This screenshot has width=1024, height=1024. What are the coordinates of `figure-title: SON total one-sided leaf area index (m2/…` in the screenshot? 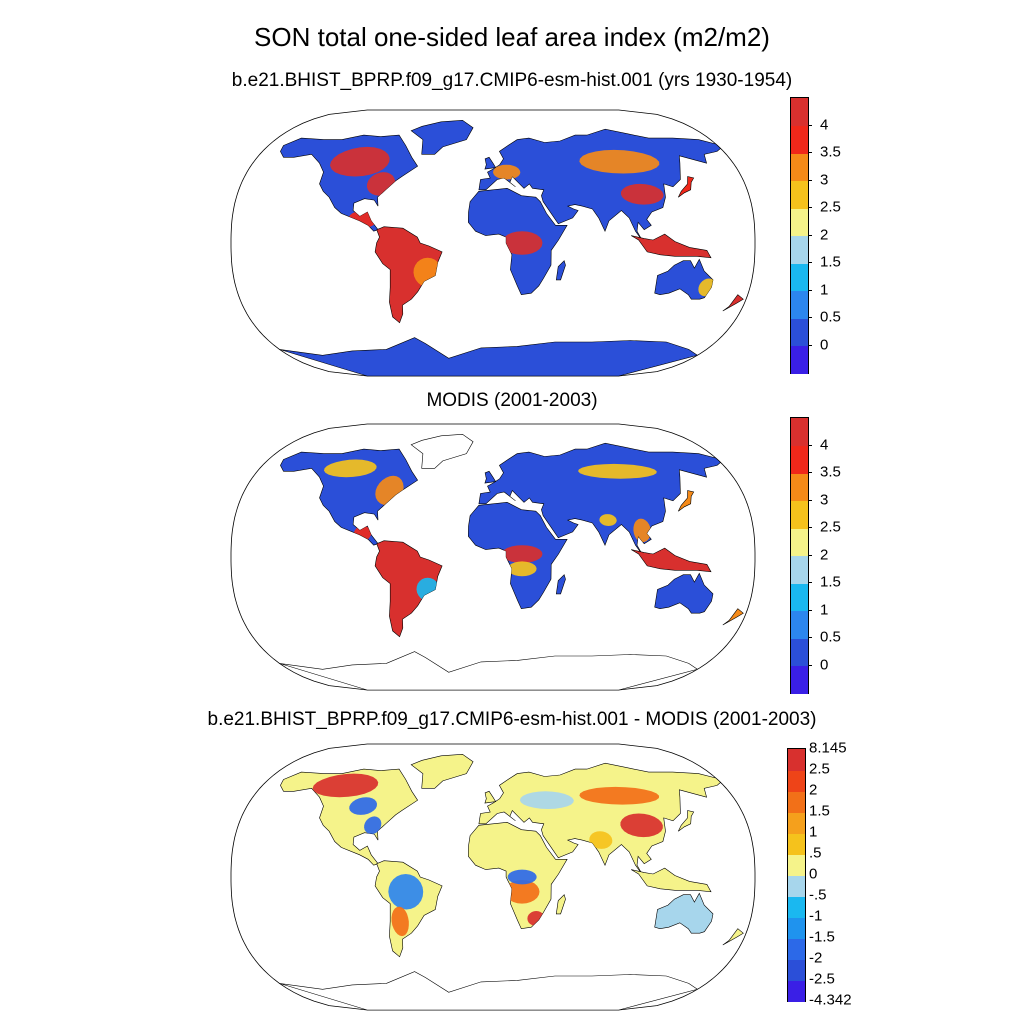 It's located at (512, 37).